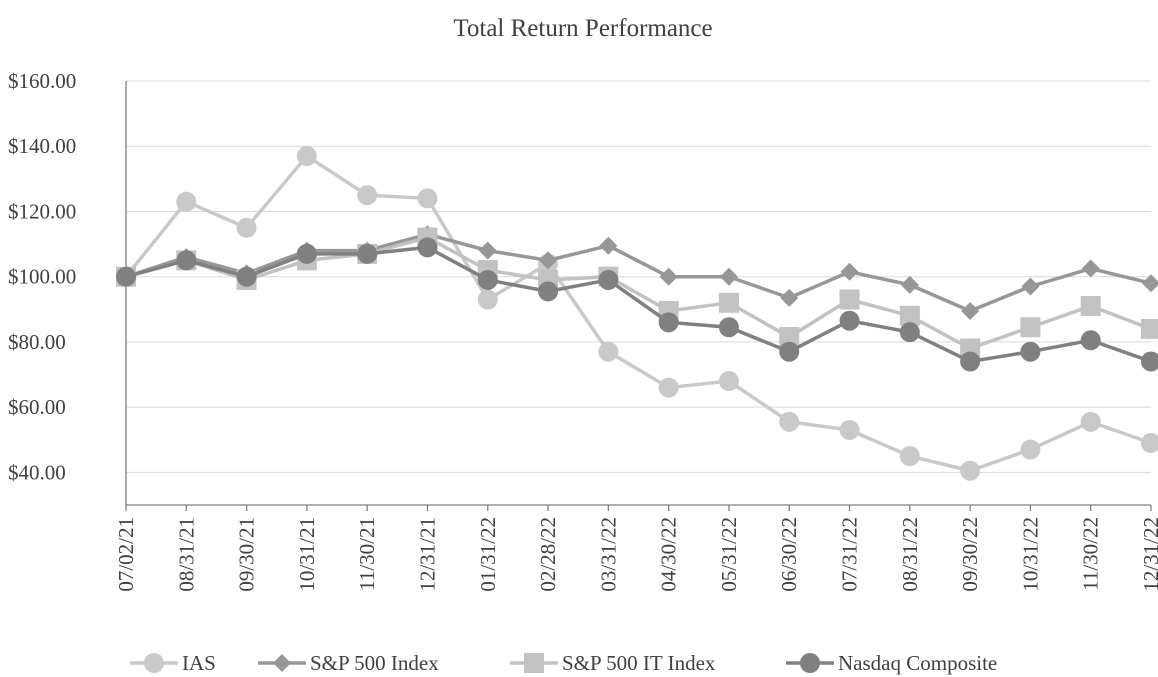  I want to click on x-tick-label: 12/31/21, so click(427, 554).